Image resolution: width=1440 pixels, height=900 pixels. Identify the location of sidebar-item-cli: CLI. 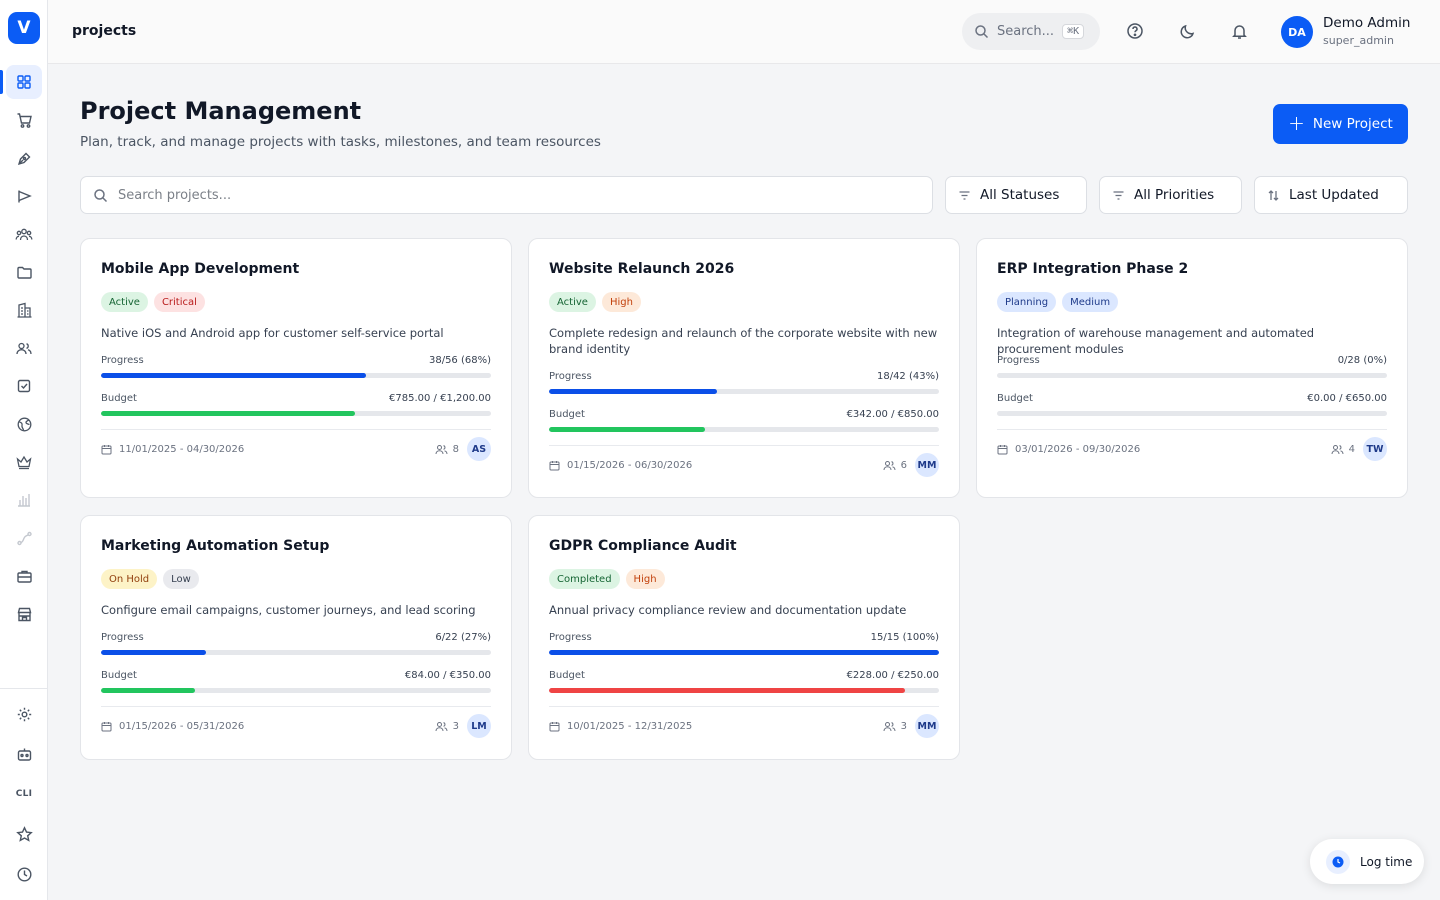
(24, 794).